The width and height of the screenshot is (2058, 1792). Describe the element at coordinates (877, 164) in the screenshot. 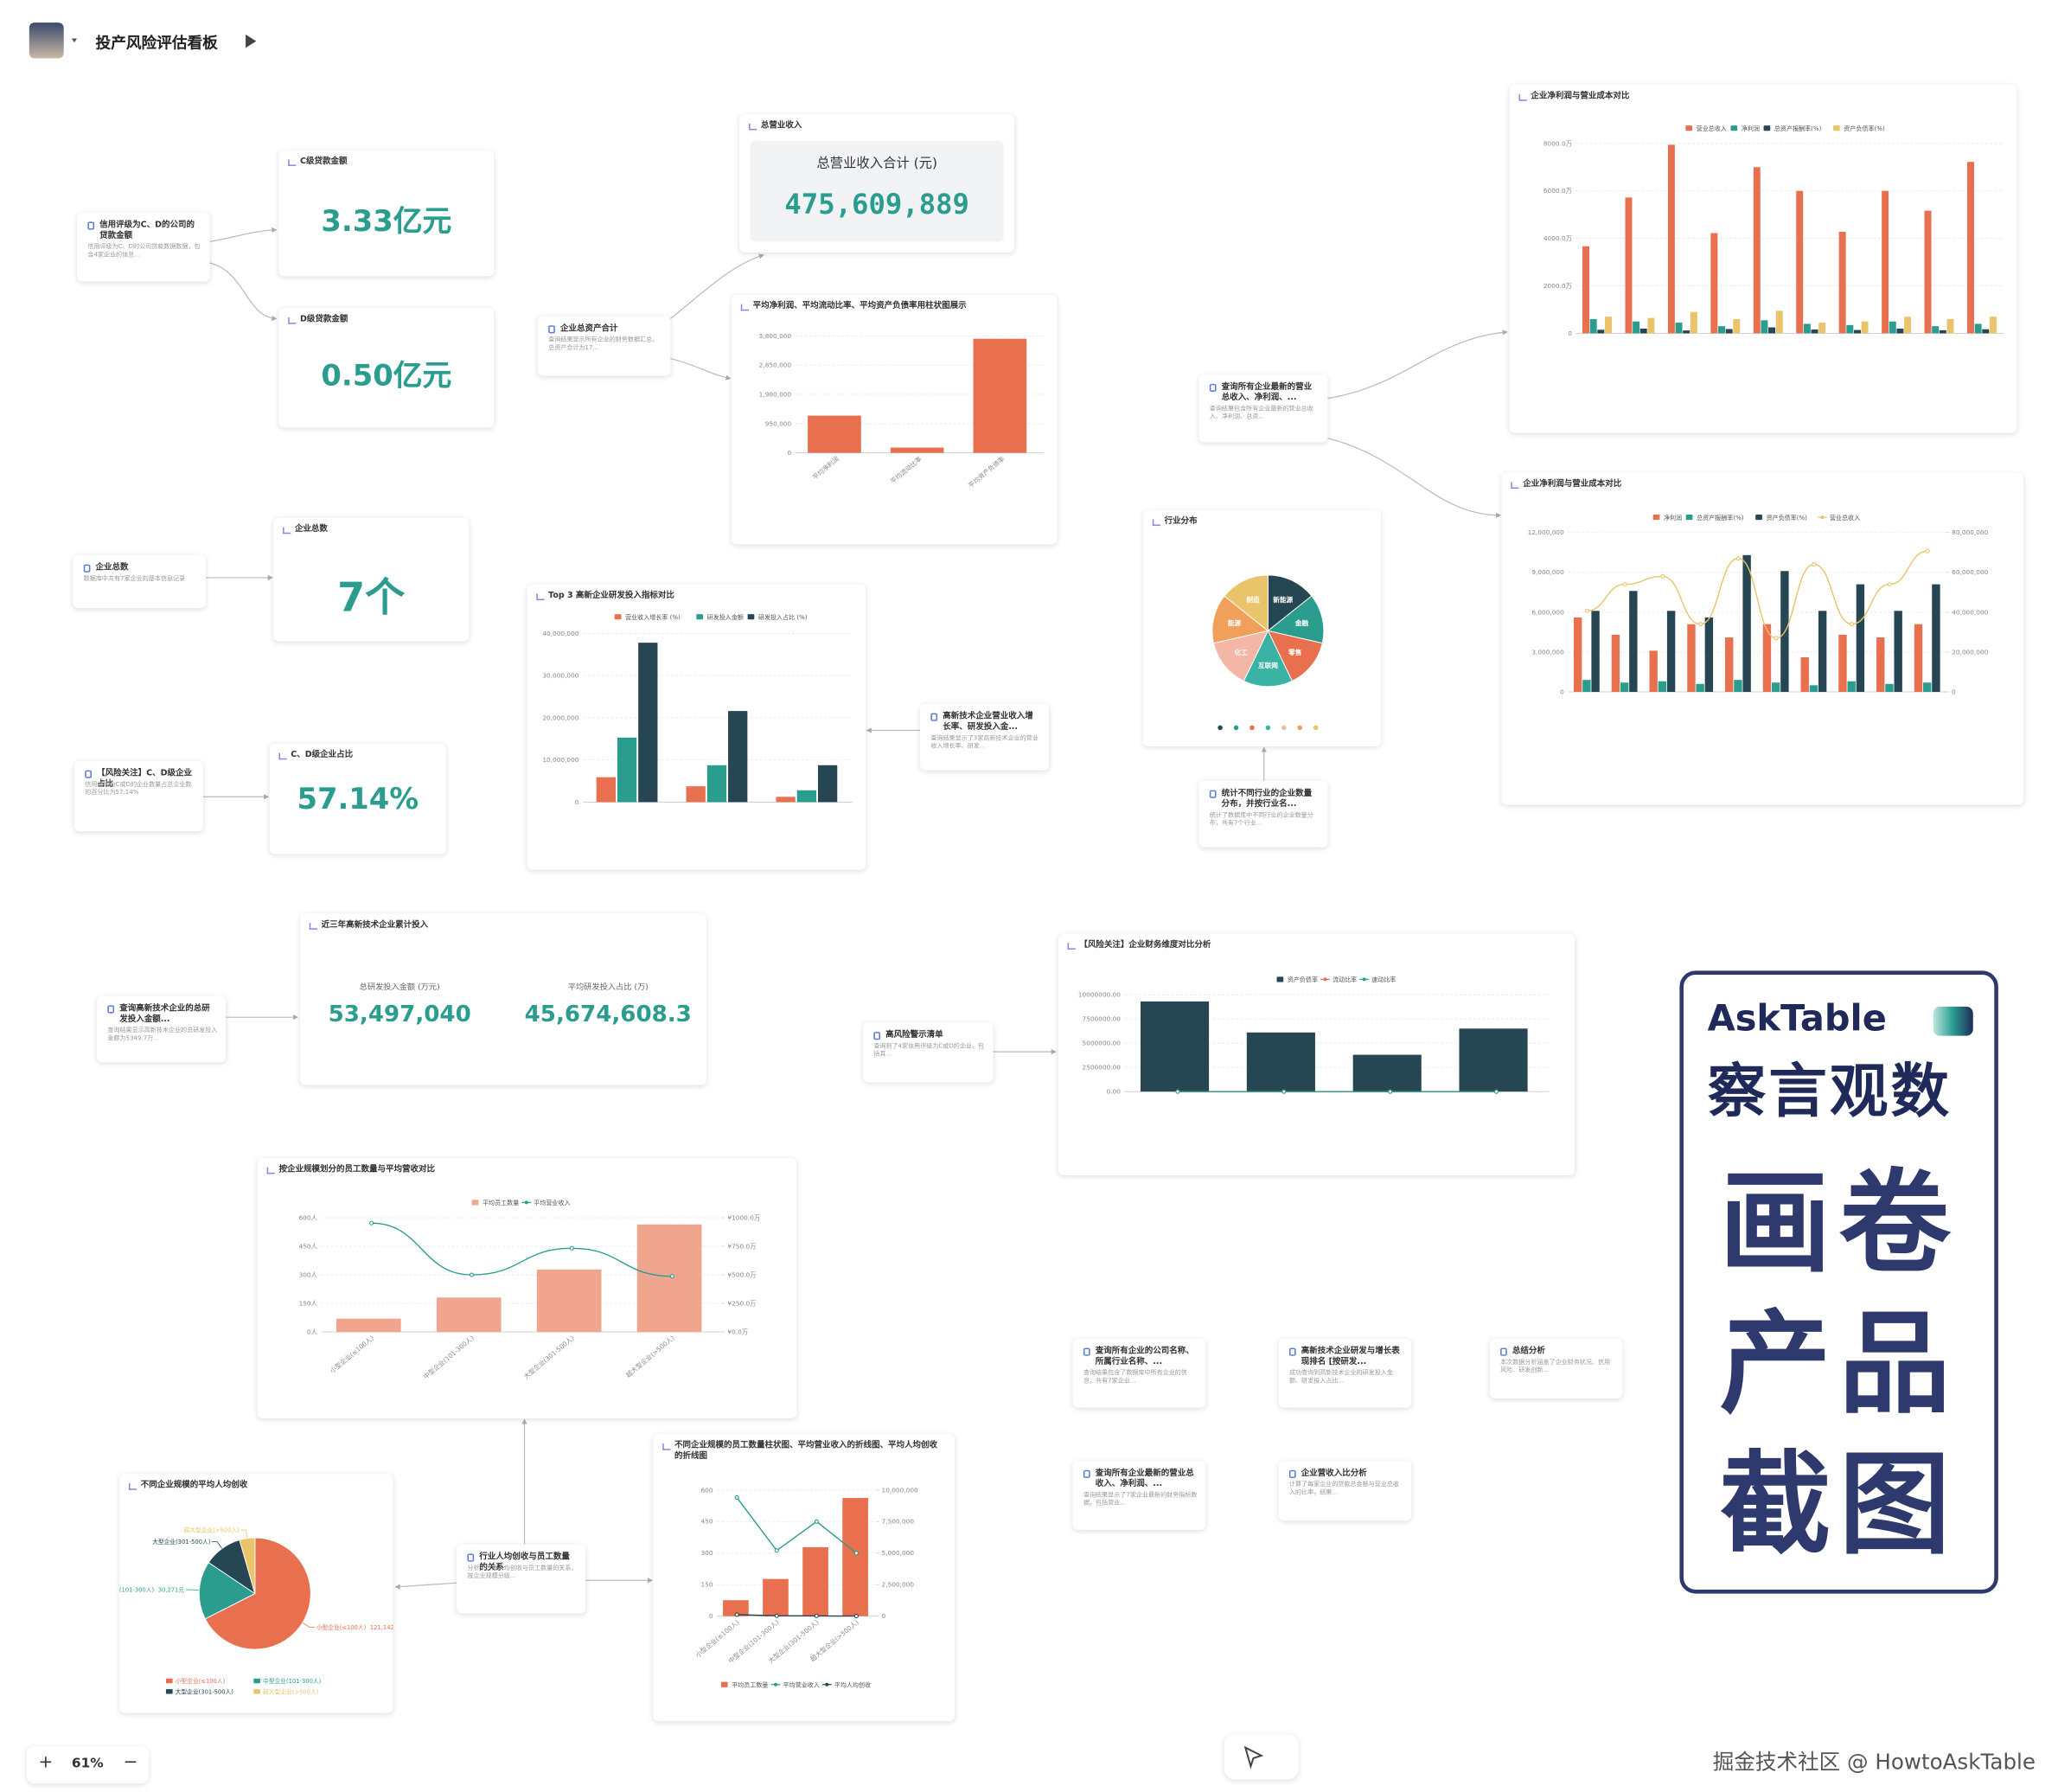

I see `summary-caption: 总营业收入合计 (元)` at that location.